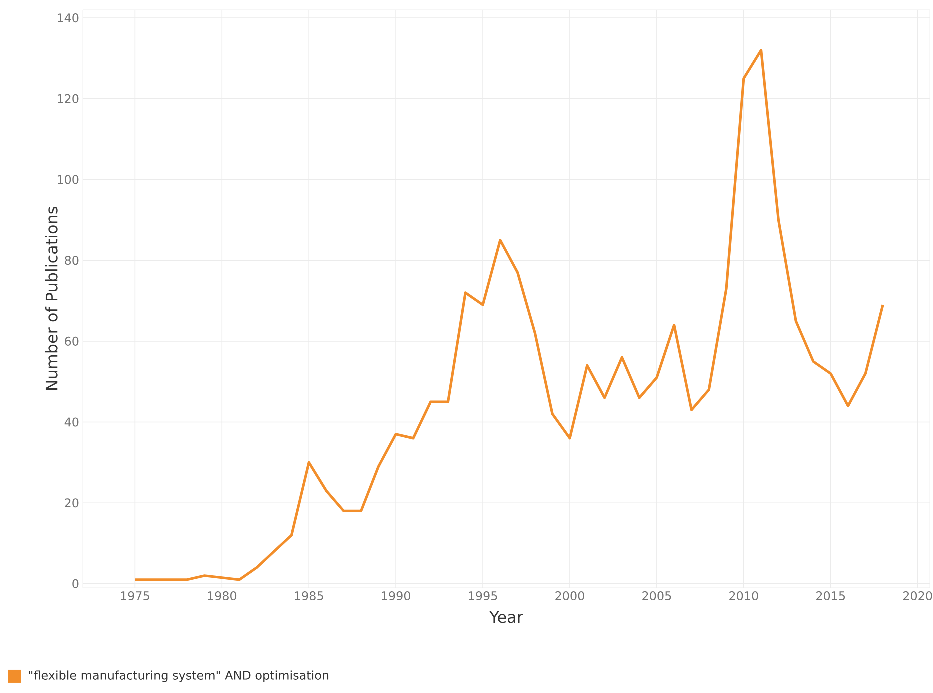 This screenshot has width=933, height=693. Describe the element at coordinates (68, 99) in the screenshot. I see `y-tick-label: 120` at that location.